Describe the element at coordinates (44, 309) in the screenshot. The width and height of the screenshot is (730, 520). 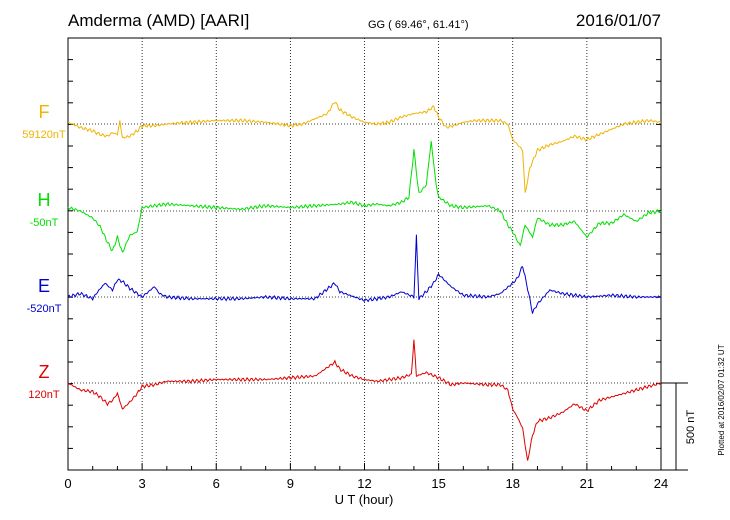
I see `series-baseline-E: -520nT` at that location.